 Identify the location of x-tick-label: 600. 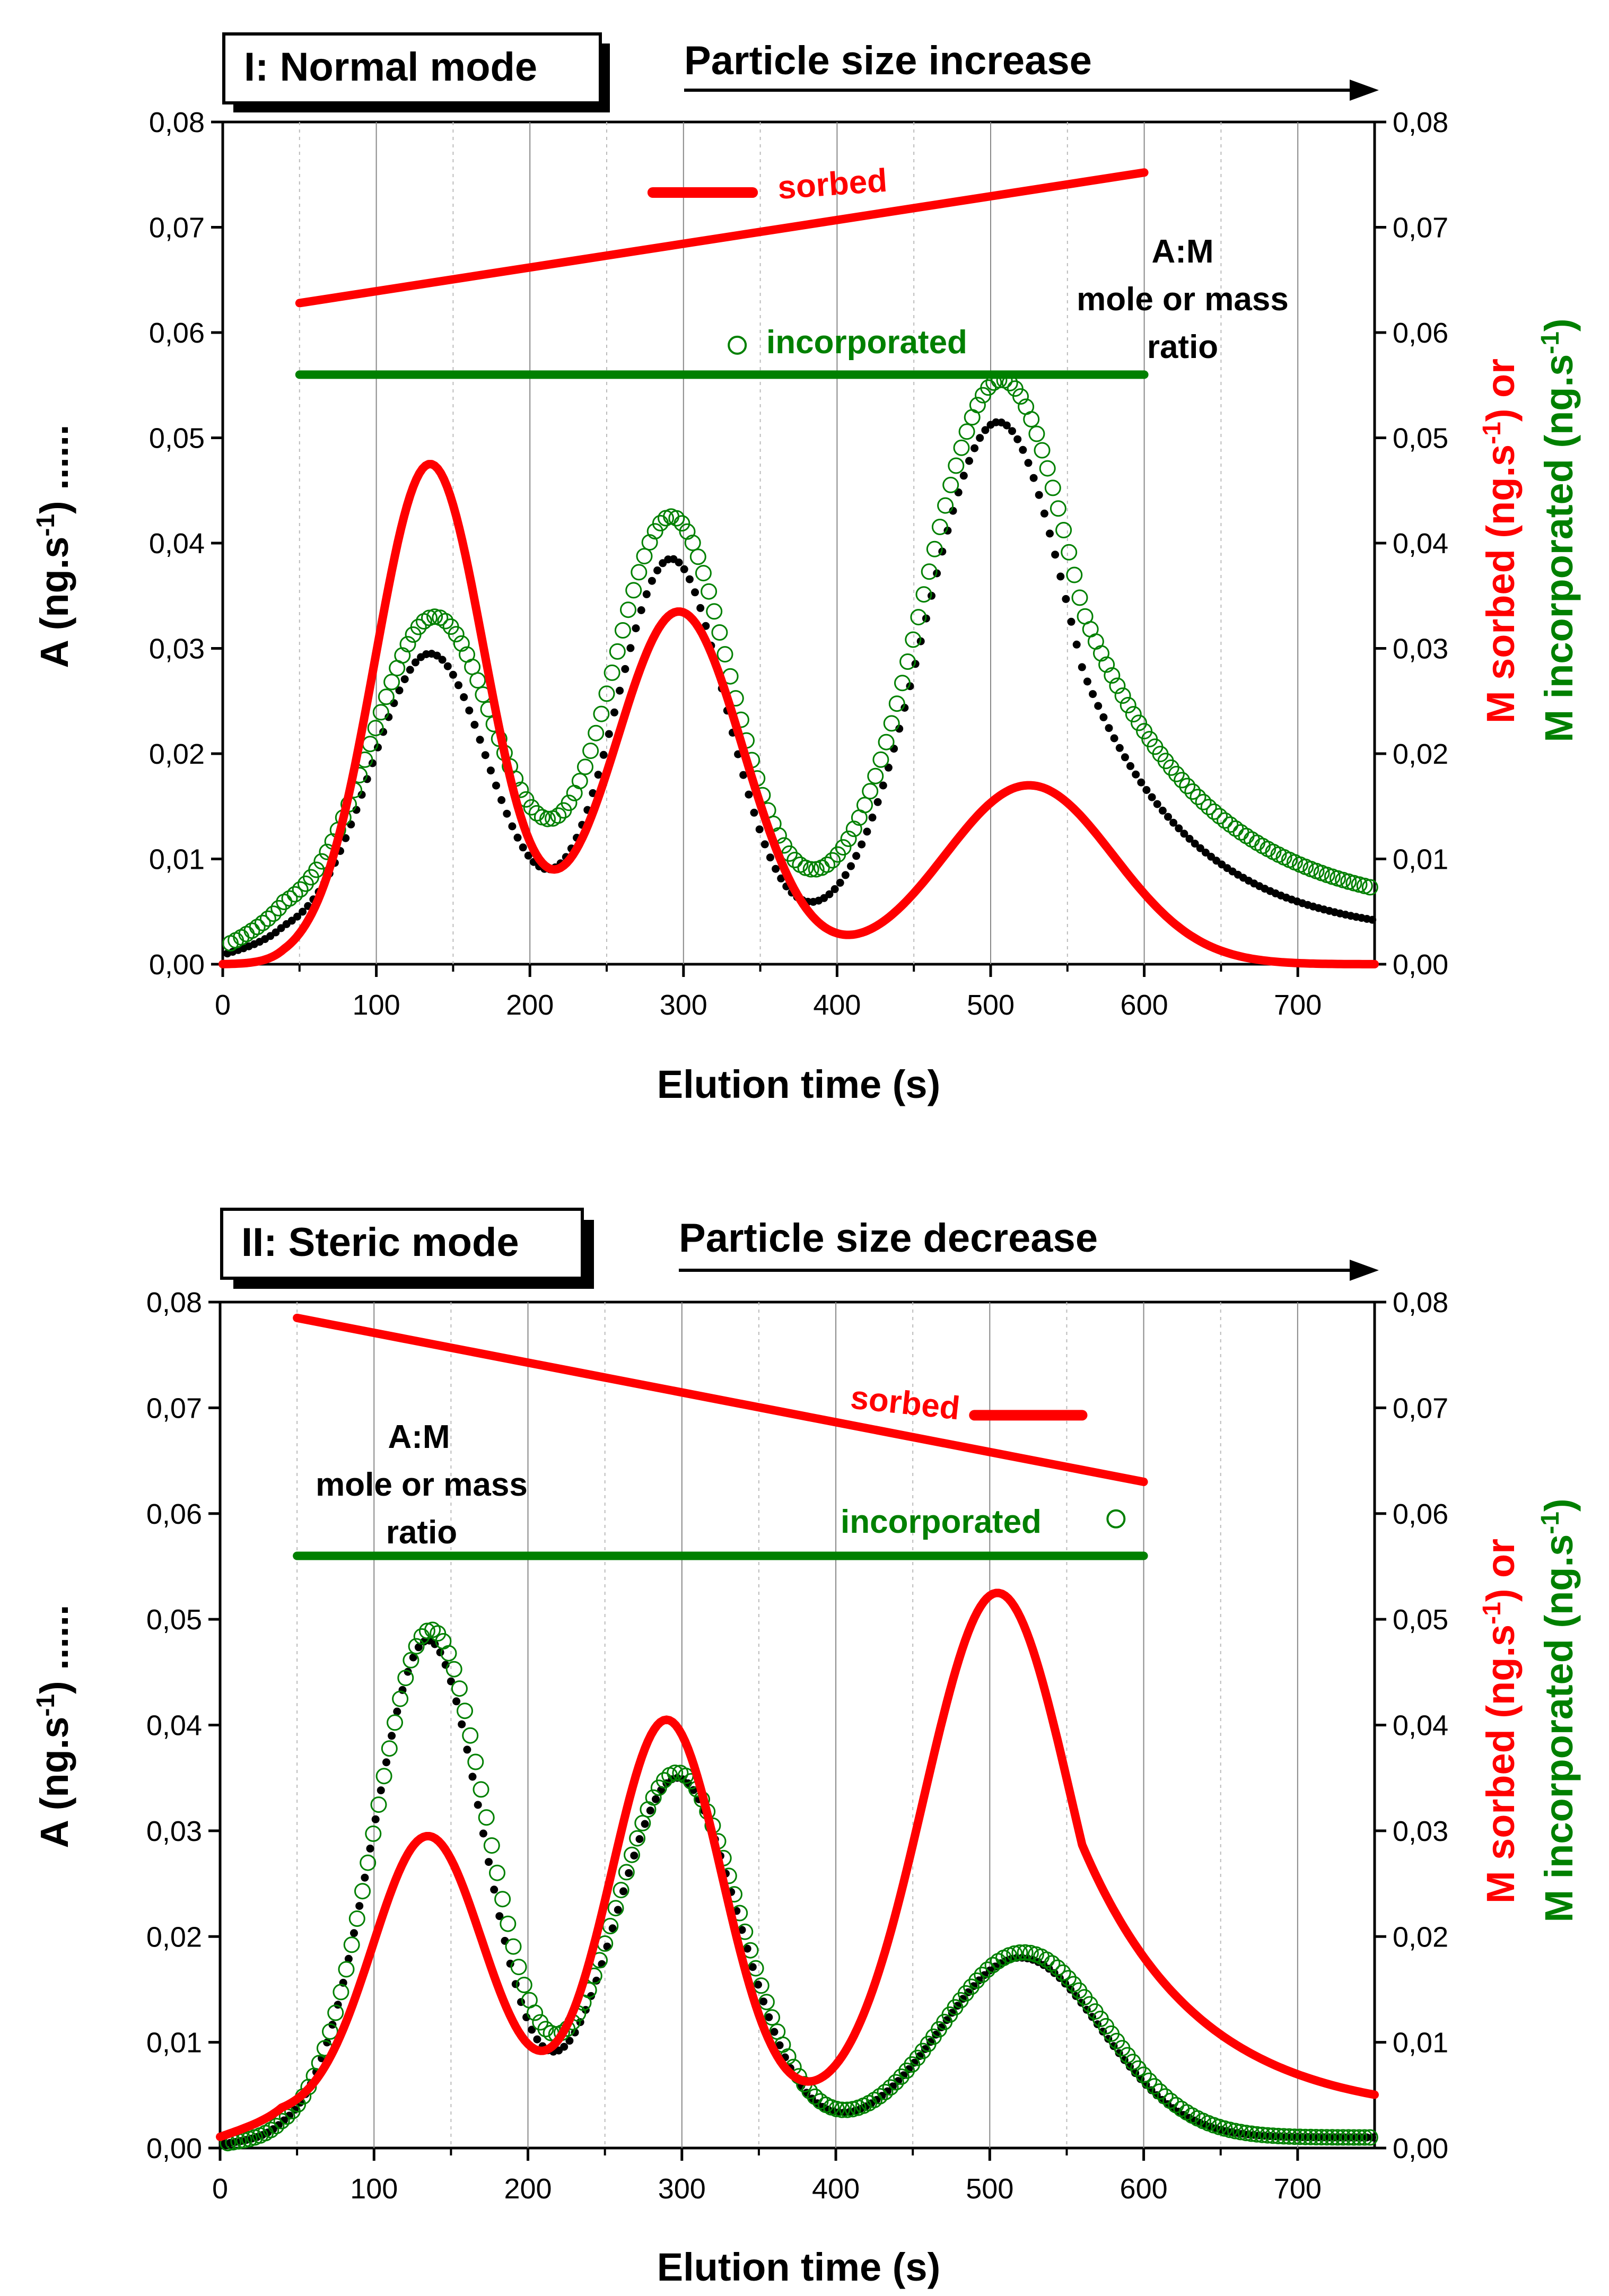
(1145, 1005).